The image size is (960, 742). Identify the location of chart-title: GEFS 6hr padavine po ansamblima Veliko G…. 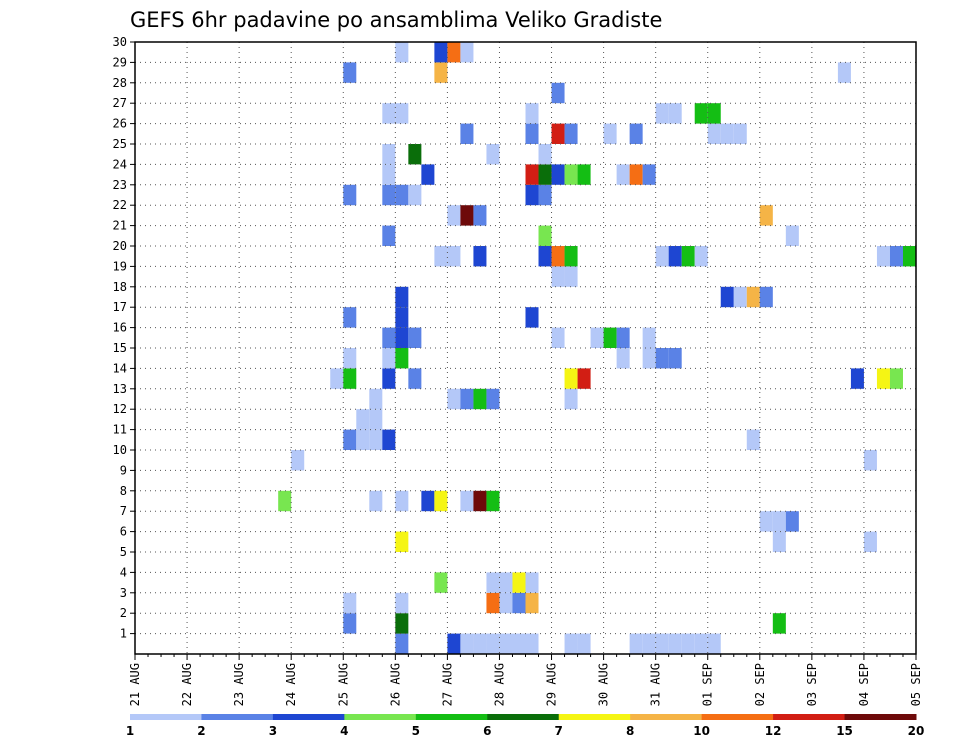
(396, 20).